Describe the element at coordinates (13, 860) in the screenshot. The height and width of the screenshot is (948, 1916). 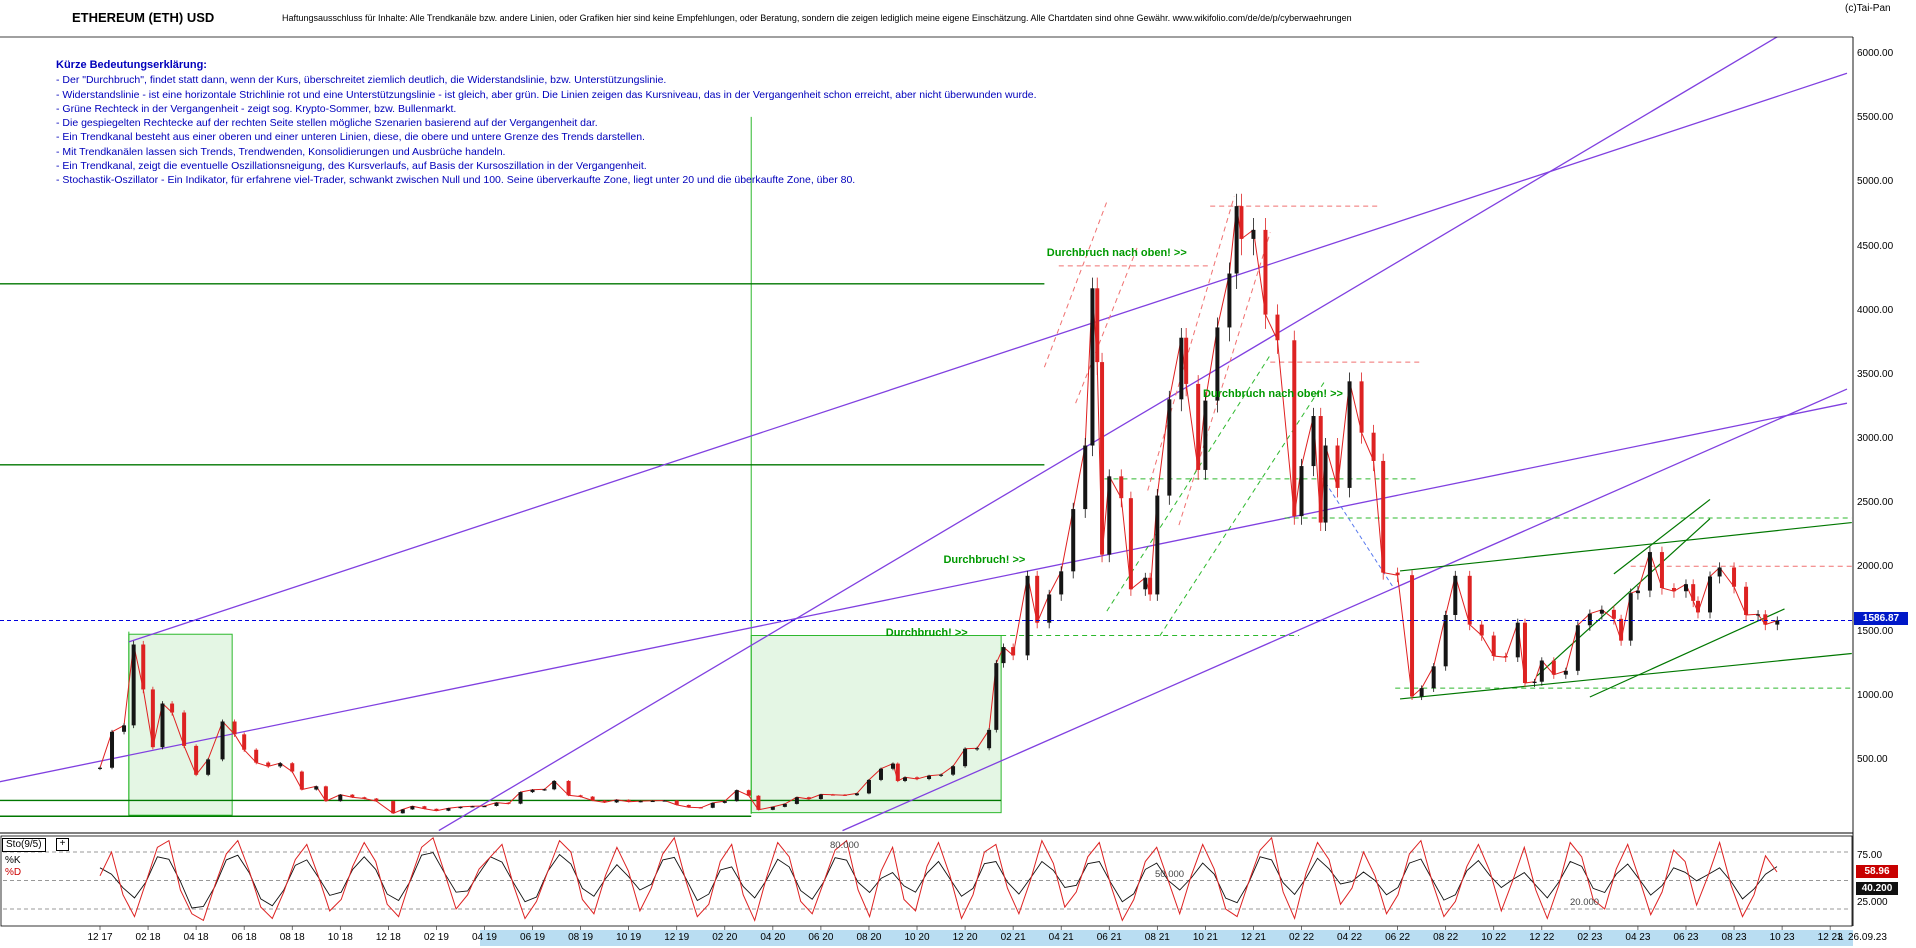
I see `oscillator-k-label: %K` at that location.